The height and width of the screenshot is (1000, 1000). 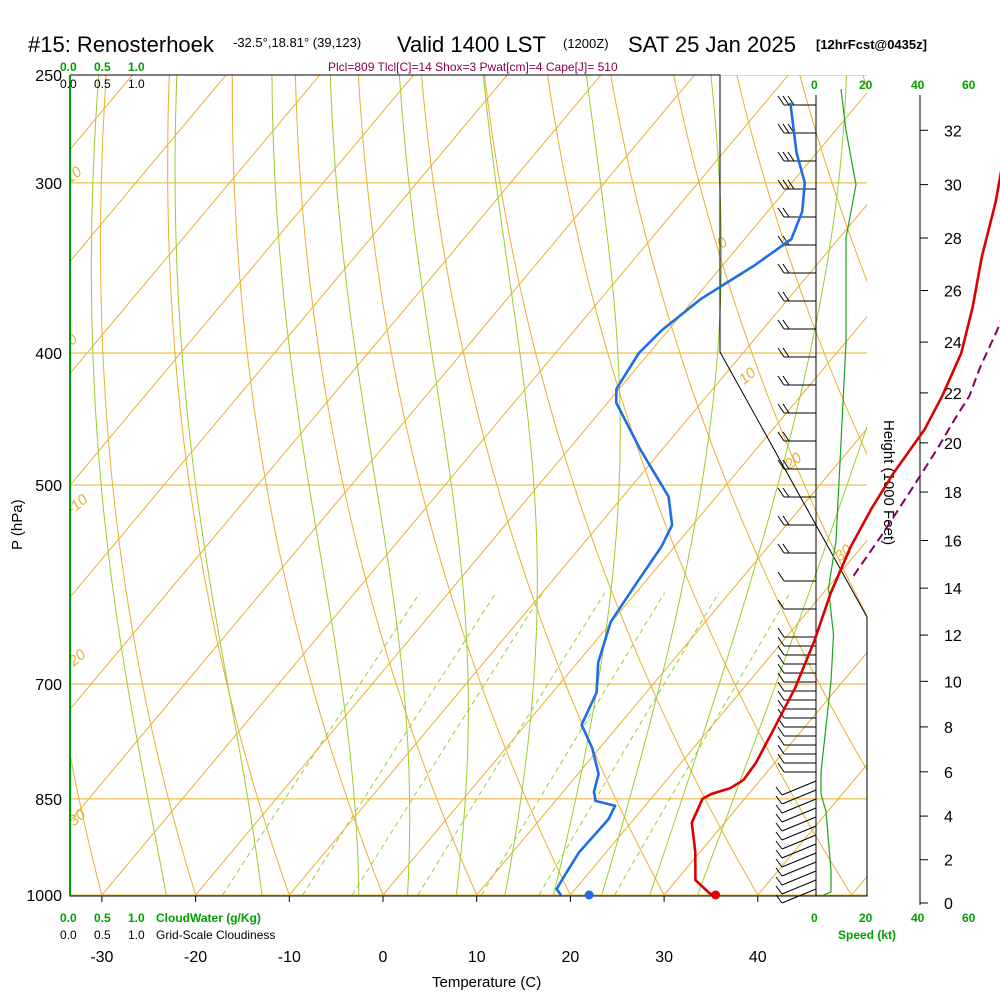 I want to click on speed-top-20: 20, so click(x=866, y=85).